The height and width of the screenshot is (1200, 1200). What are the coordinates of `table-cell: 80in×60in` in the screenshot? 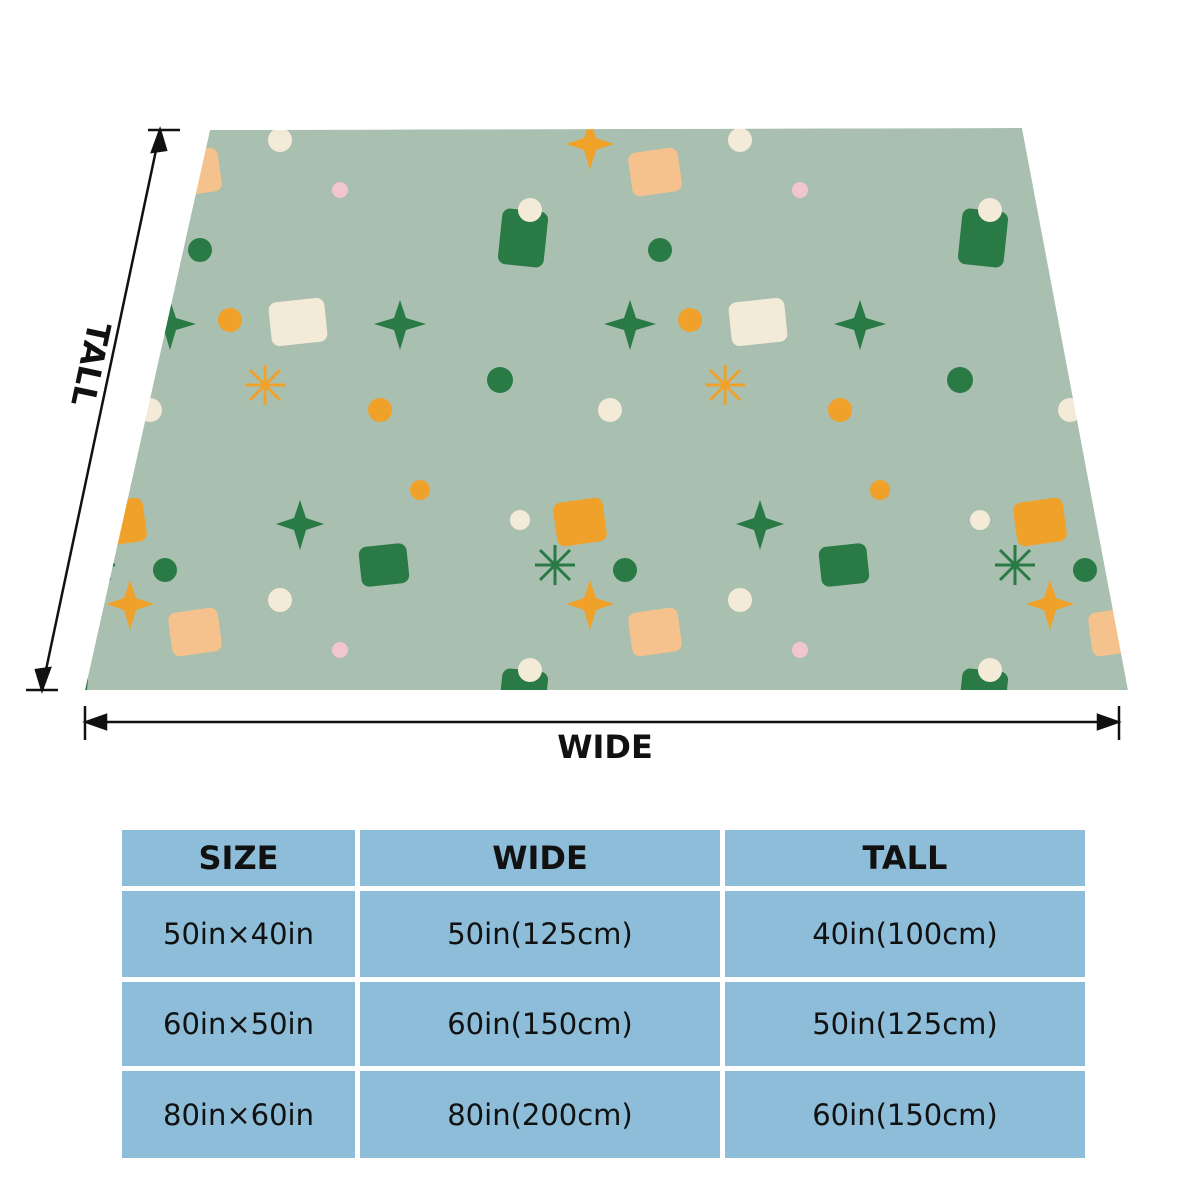 It's located at (238, 1114).